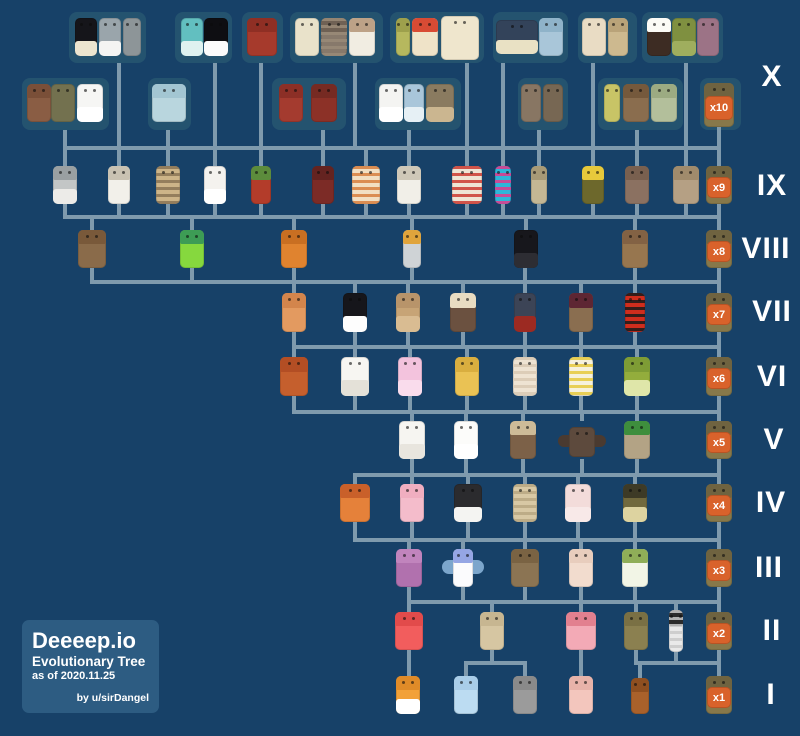  What do you see at coordinates (525, 555) in the screenshot?
I see `stingray-eyes` at bounding box center [525, 555].